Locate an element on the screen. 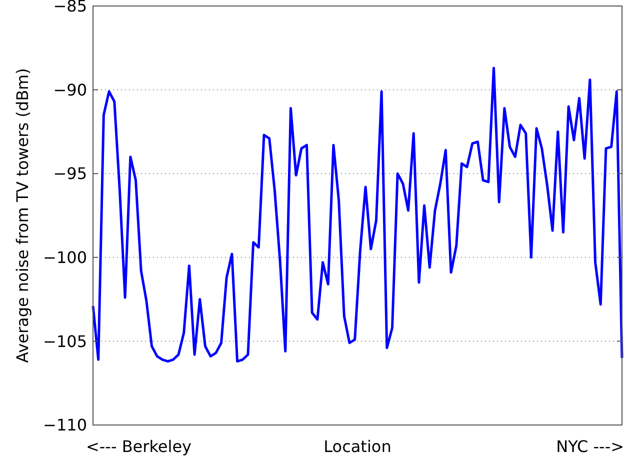  y-axis-title: Average noise from TV towers (dBm) is located at coordinates (22, 215).